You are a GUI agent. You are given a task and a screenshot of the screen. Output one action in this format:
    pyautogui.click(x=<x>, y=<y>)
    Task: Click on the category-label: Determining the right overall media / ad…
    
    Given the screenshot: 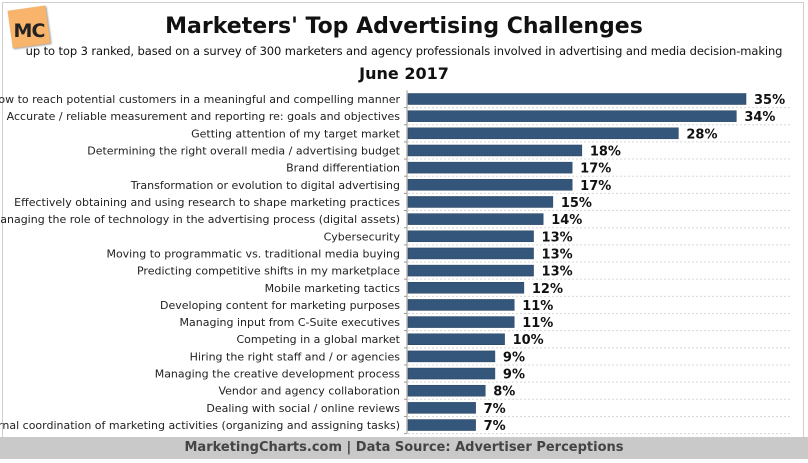 What is the action you would take?
    pyautogui.click(x=243, y=150)
    